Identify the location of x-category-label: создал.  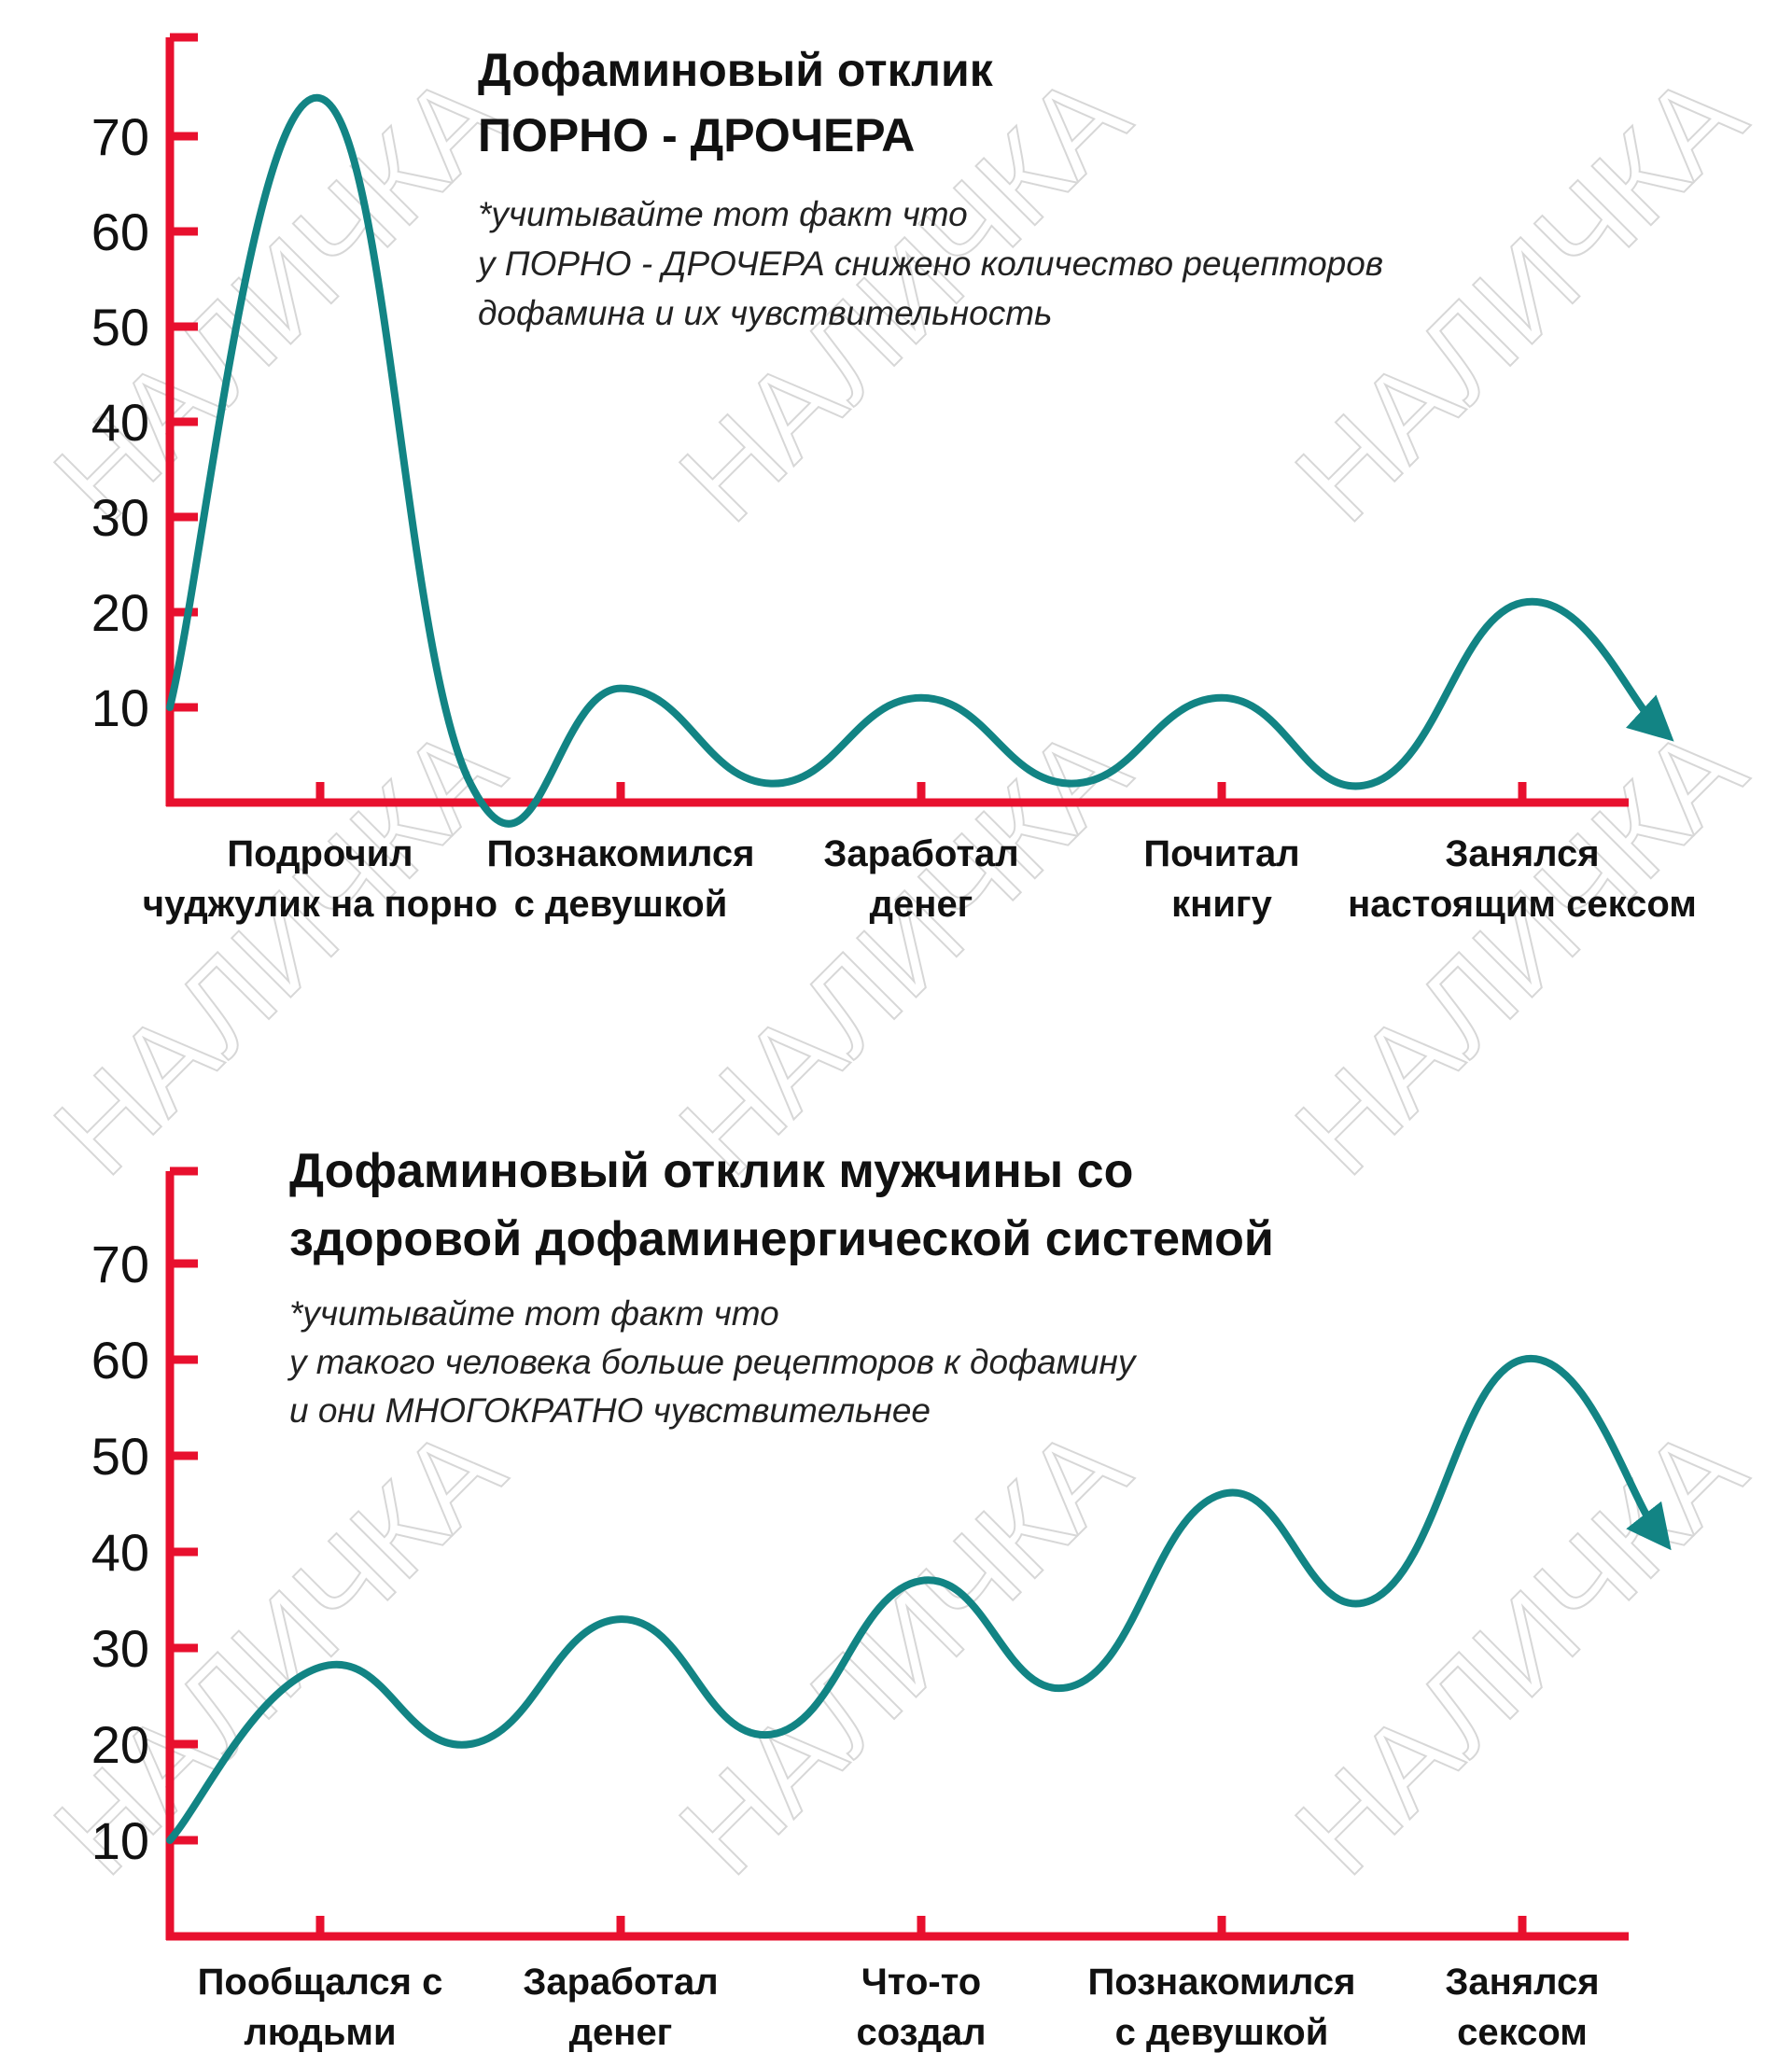
(921, 2032).